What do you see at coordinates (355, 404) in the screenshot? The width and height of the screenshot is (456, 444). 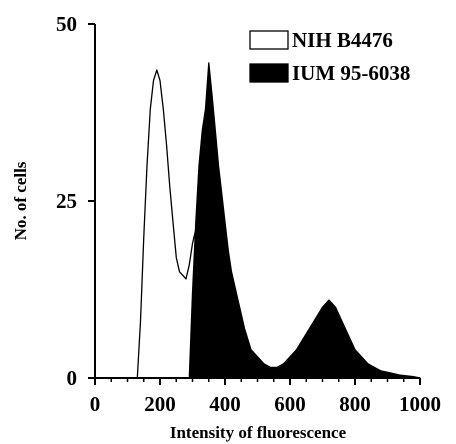 I see `x-tick-label: 800` at bounding box center [355, 404].